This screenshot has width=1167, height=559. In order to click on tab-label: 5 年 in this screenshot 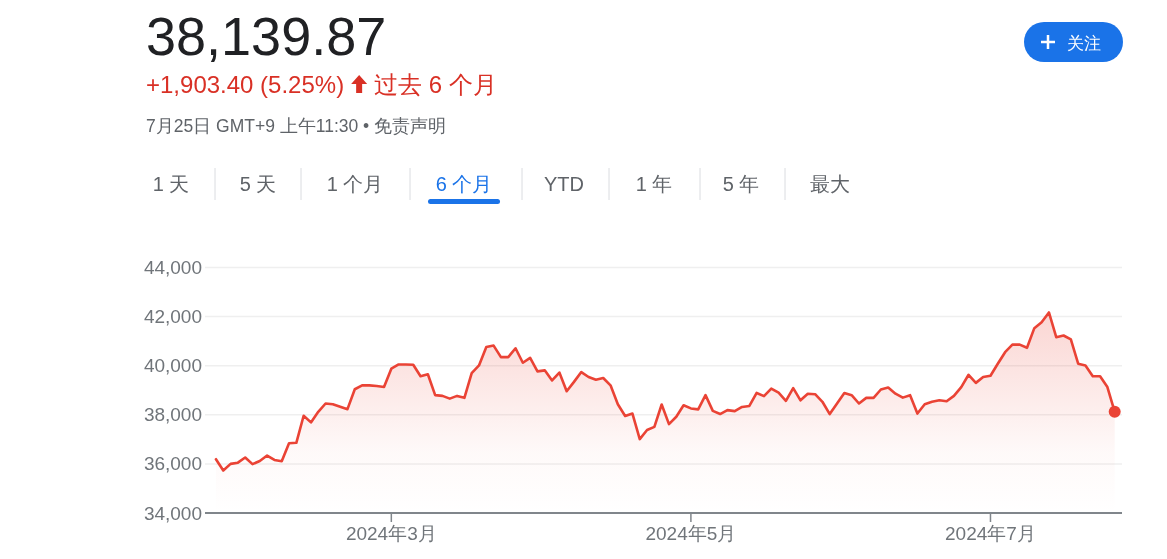, I will do `click(741, 184)`.